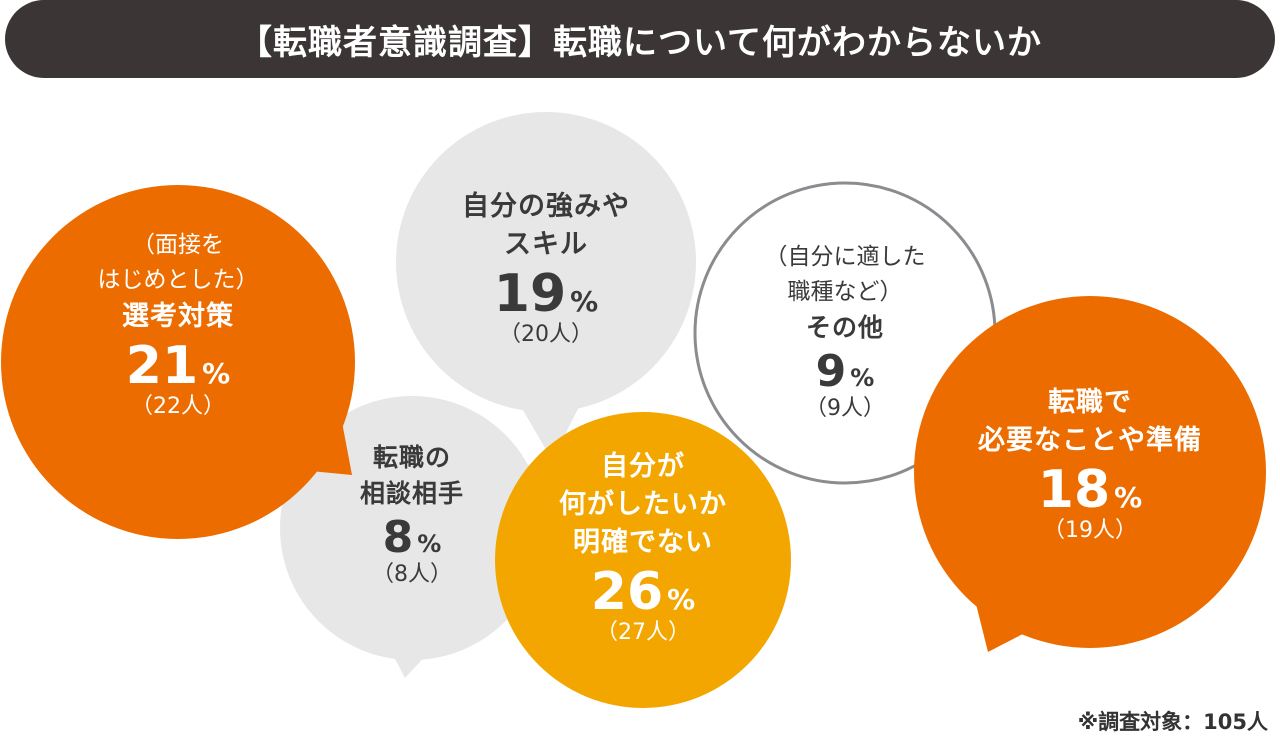  I want to click on bubble-text-interview: （面接を はじめとした） 選考対策 21% （22人）, so click(178, 325).